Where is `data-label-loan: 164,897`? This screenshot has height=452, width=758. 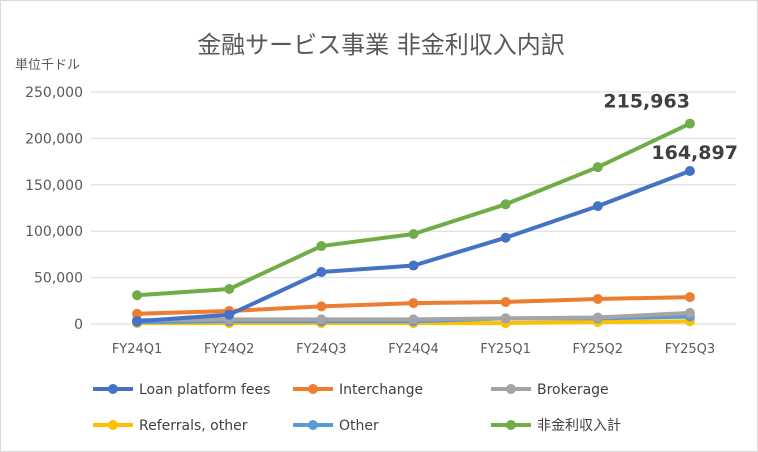 data-label-loan: 164,897 is located at coordinates (694, 153).